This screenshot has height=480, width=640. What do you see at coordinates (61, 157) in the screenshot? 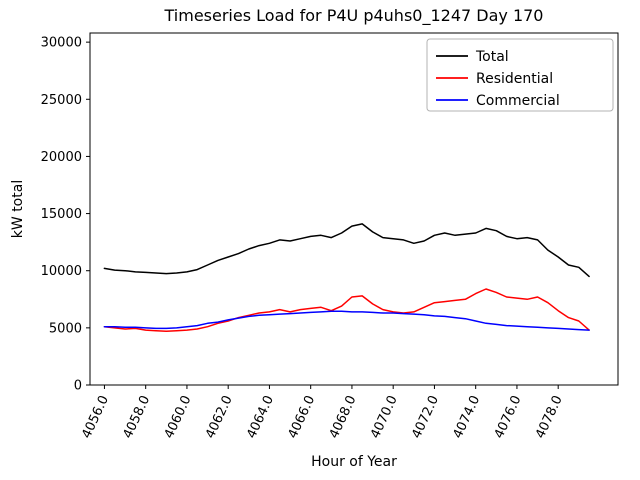
I see `y-tick-label: 20000` at bounding box center [61, 157].